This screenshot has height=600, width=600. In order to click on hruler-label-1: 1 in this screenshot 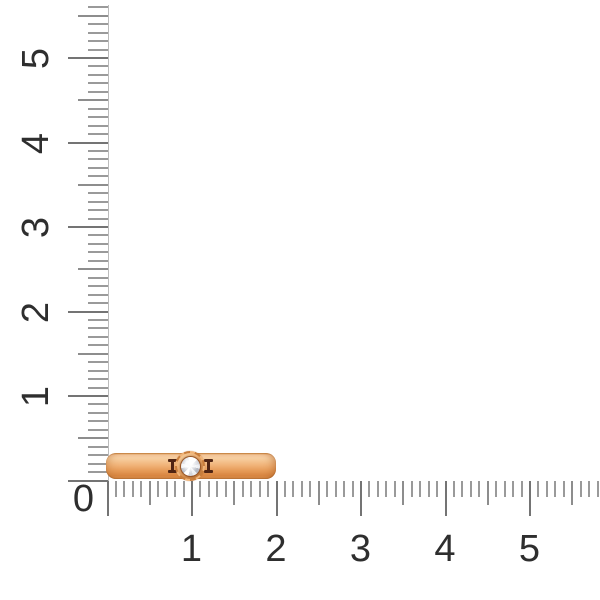, I will do `click(192, 549)`.